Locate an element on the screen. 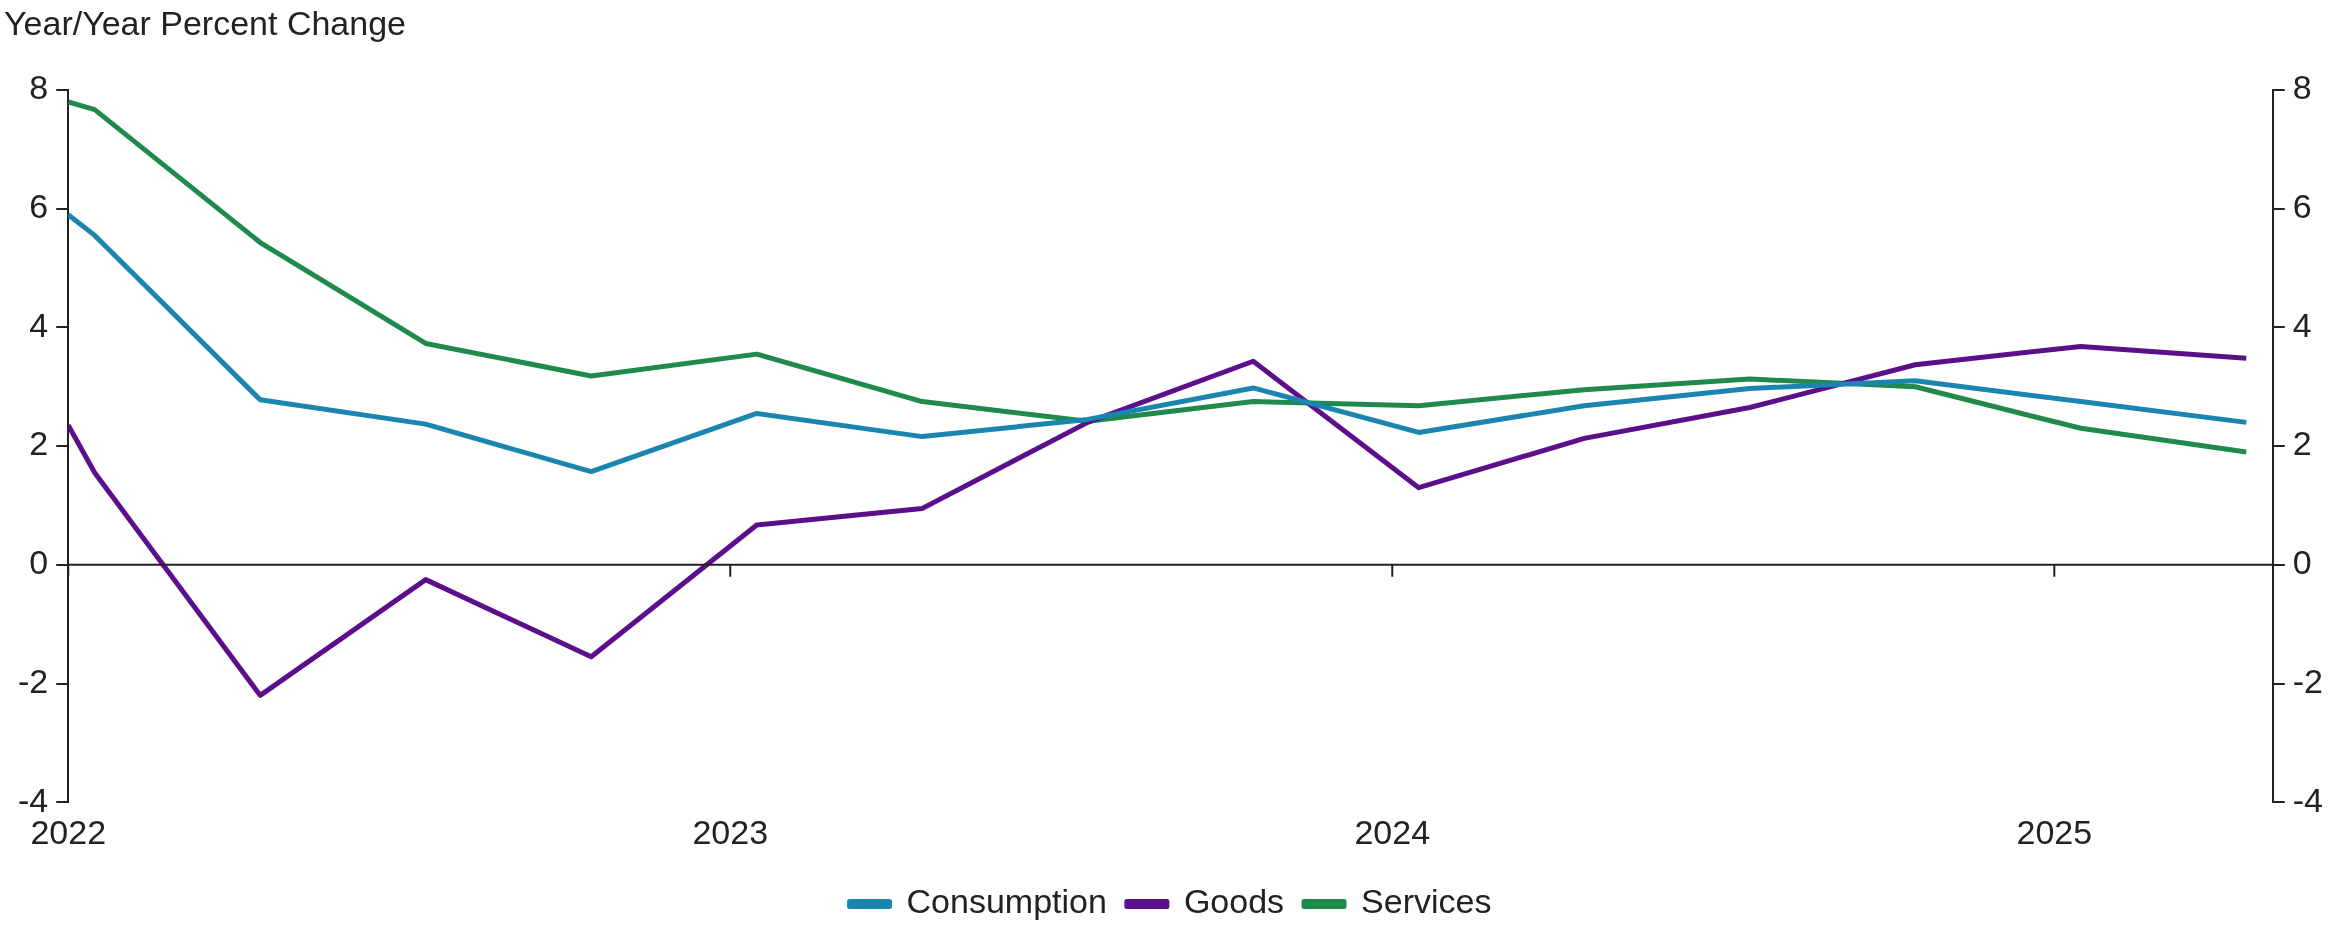 This screenshot has height=936, width=2341. x-tick-label: 2025 is located at coordinates (2054, 831).